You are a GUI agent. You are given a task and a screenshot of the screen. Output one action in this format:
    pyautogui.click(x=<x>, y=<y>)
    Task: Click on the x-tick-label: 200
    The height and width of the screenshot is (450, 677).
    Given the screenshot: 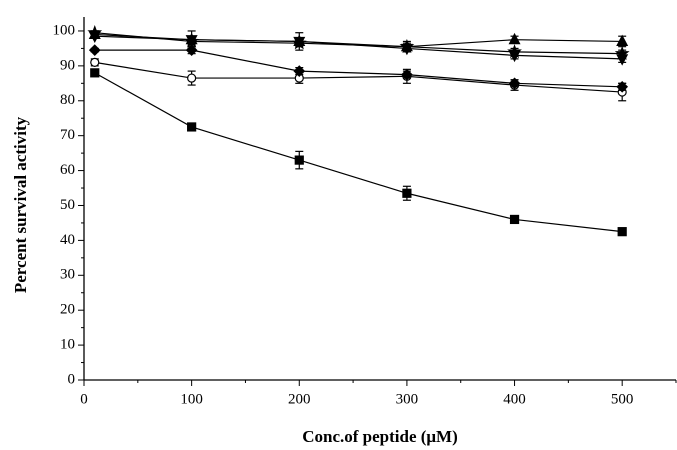 What is the action you would take?
    pyautogui.click(x=299, y=399)
    